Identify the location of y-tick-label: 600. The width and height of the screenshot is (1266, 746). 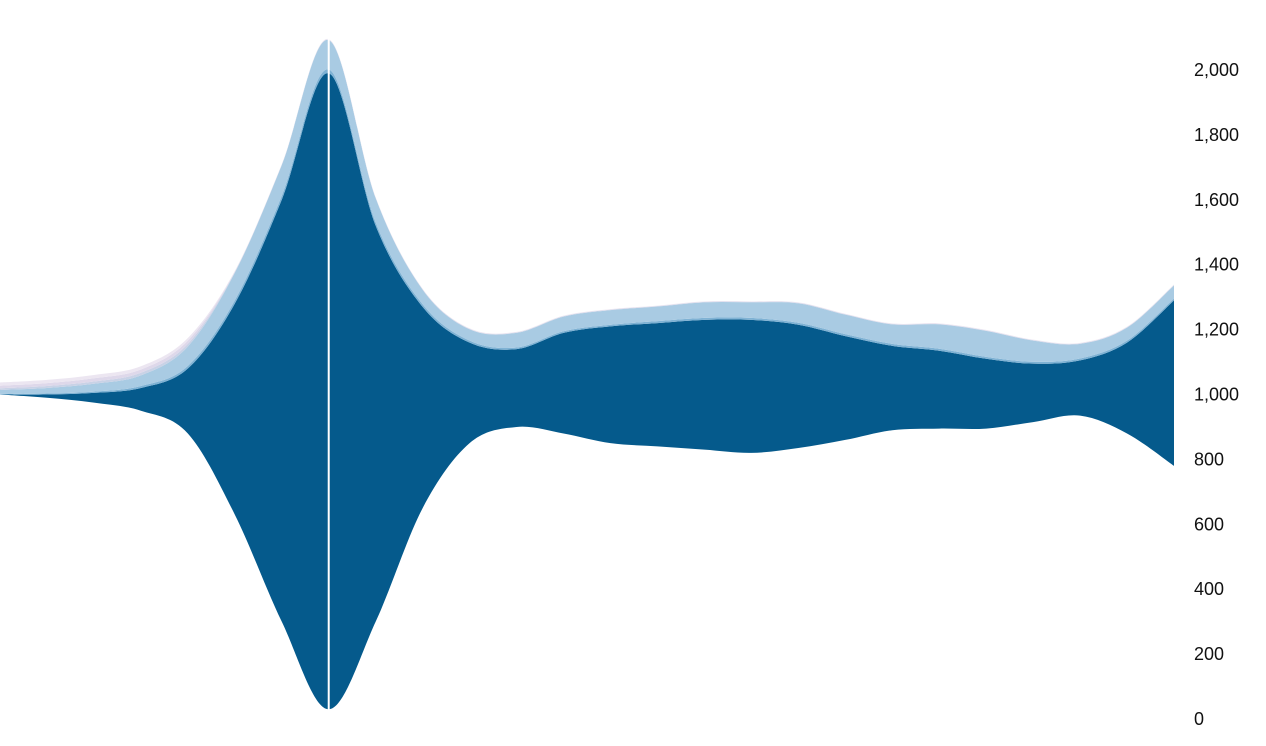
(1209, 524).